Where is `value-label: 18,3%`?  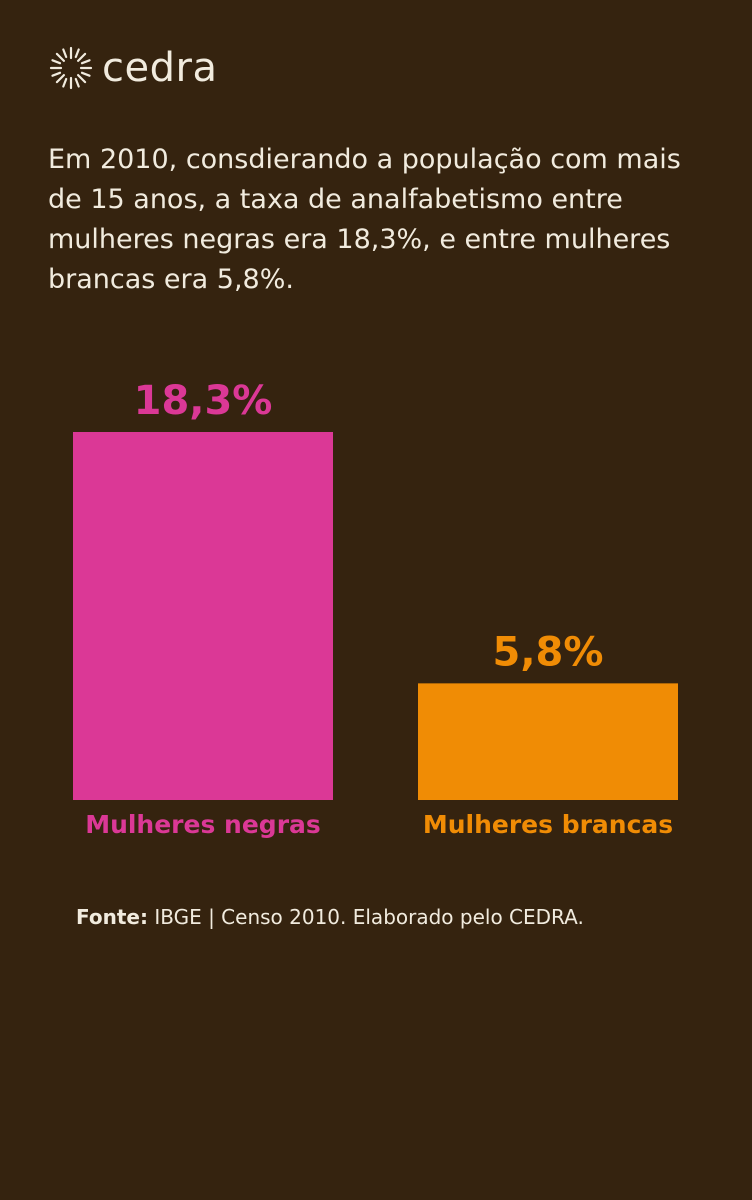 value-label: 18,3% is located at coordinates (203, 401).